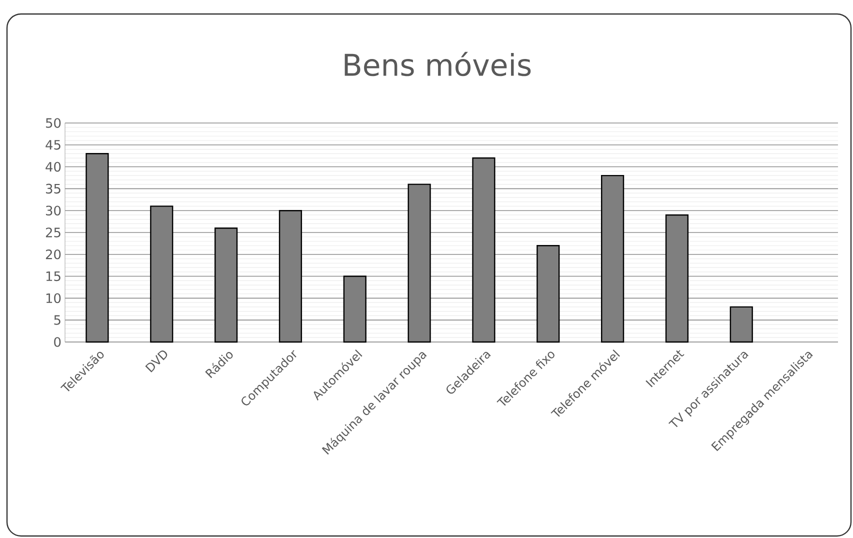 The image size is (853, 538). I want to click on y-tick-label: 30, so click(53, 211).